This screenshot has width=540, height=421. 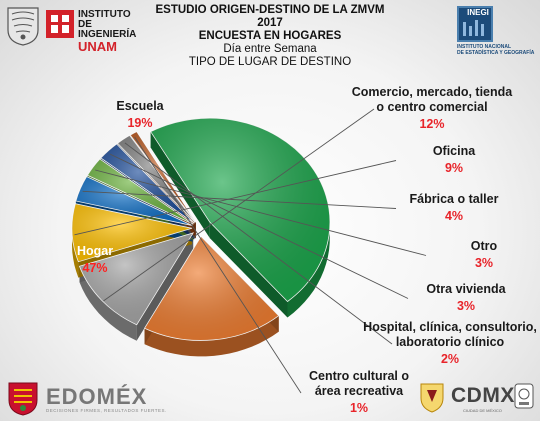 What do you see at coordinates (484, 263) in the screenshot?
I see `slice-value-5: 3%` at bounding box center [484, 263].